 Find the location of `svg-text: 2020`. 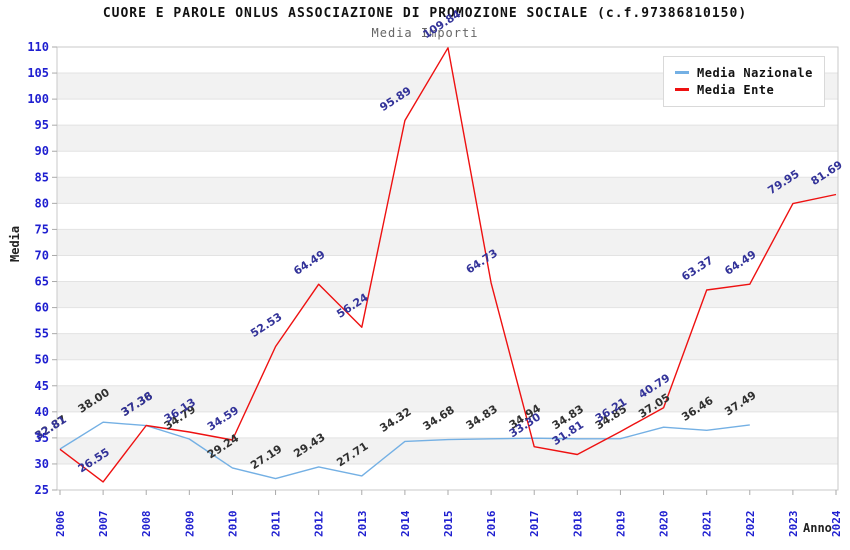

svg-text: 2020 is located at coordinates (664, 524).